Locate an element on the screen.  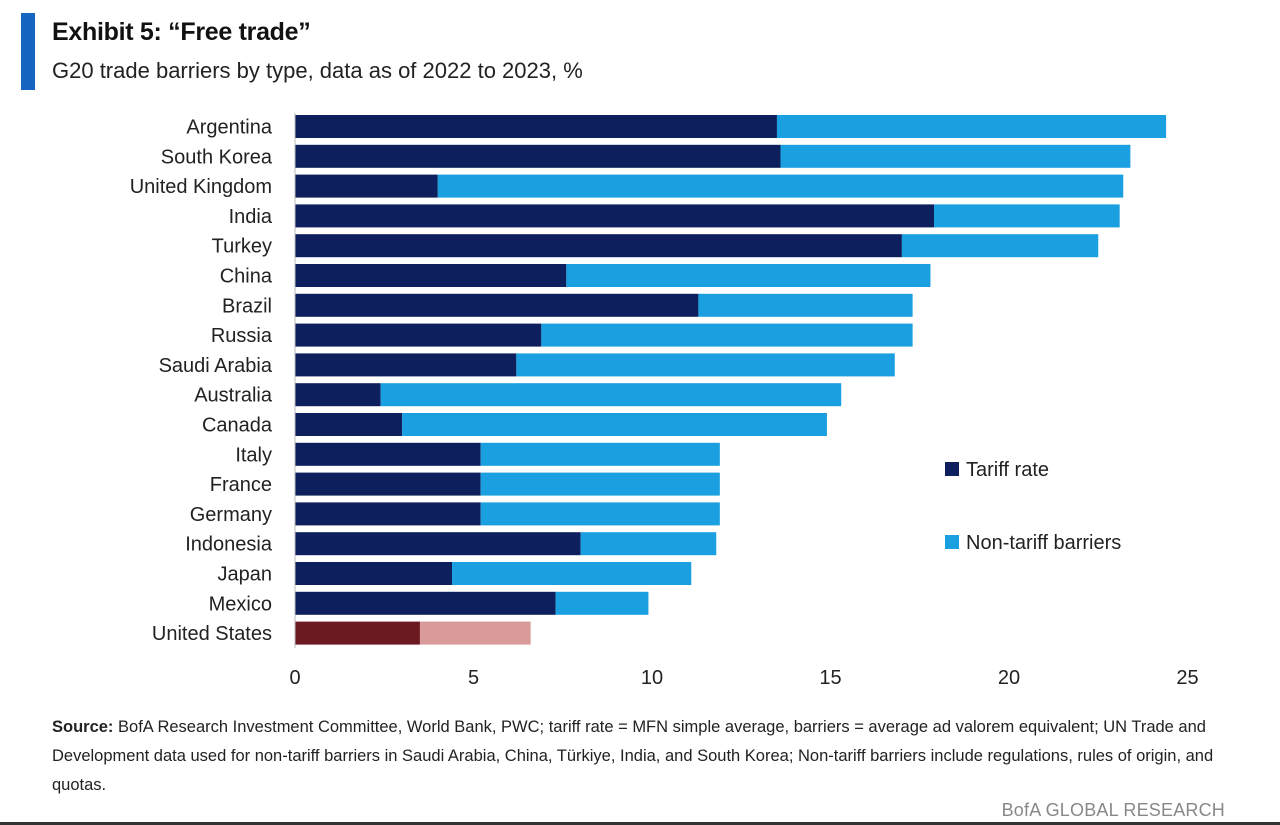
bottom-rule is located at coordinates (640, 823).